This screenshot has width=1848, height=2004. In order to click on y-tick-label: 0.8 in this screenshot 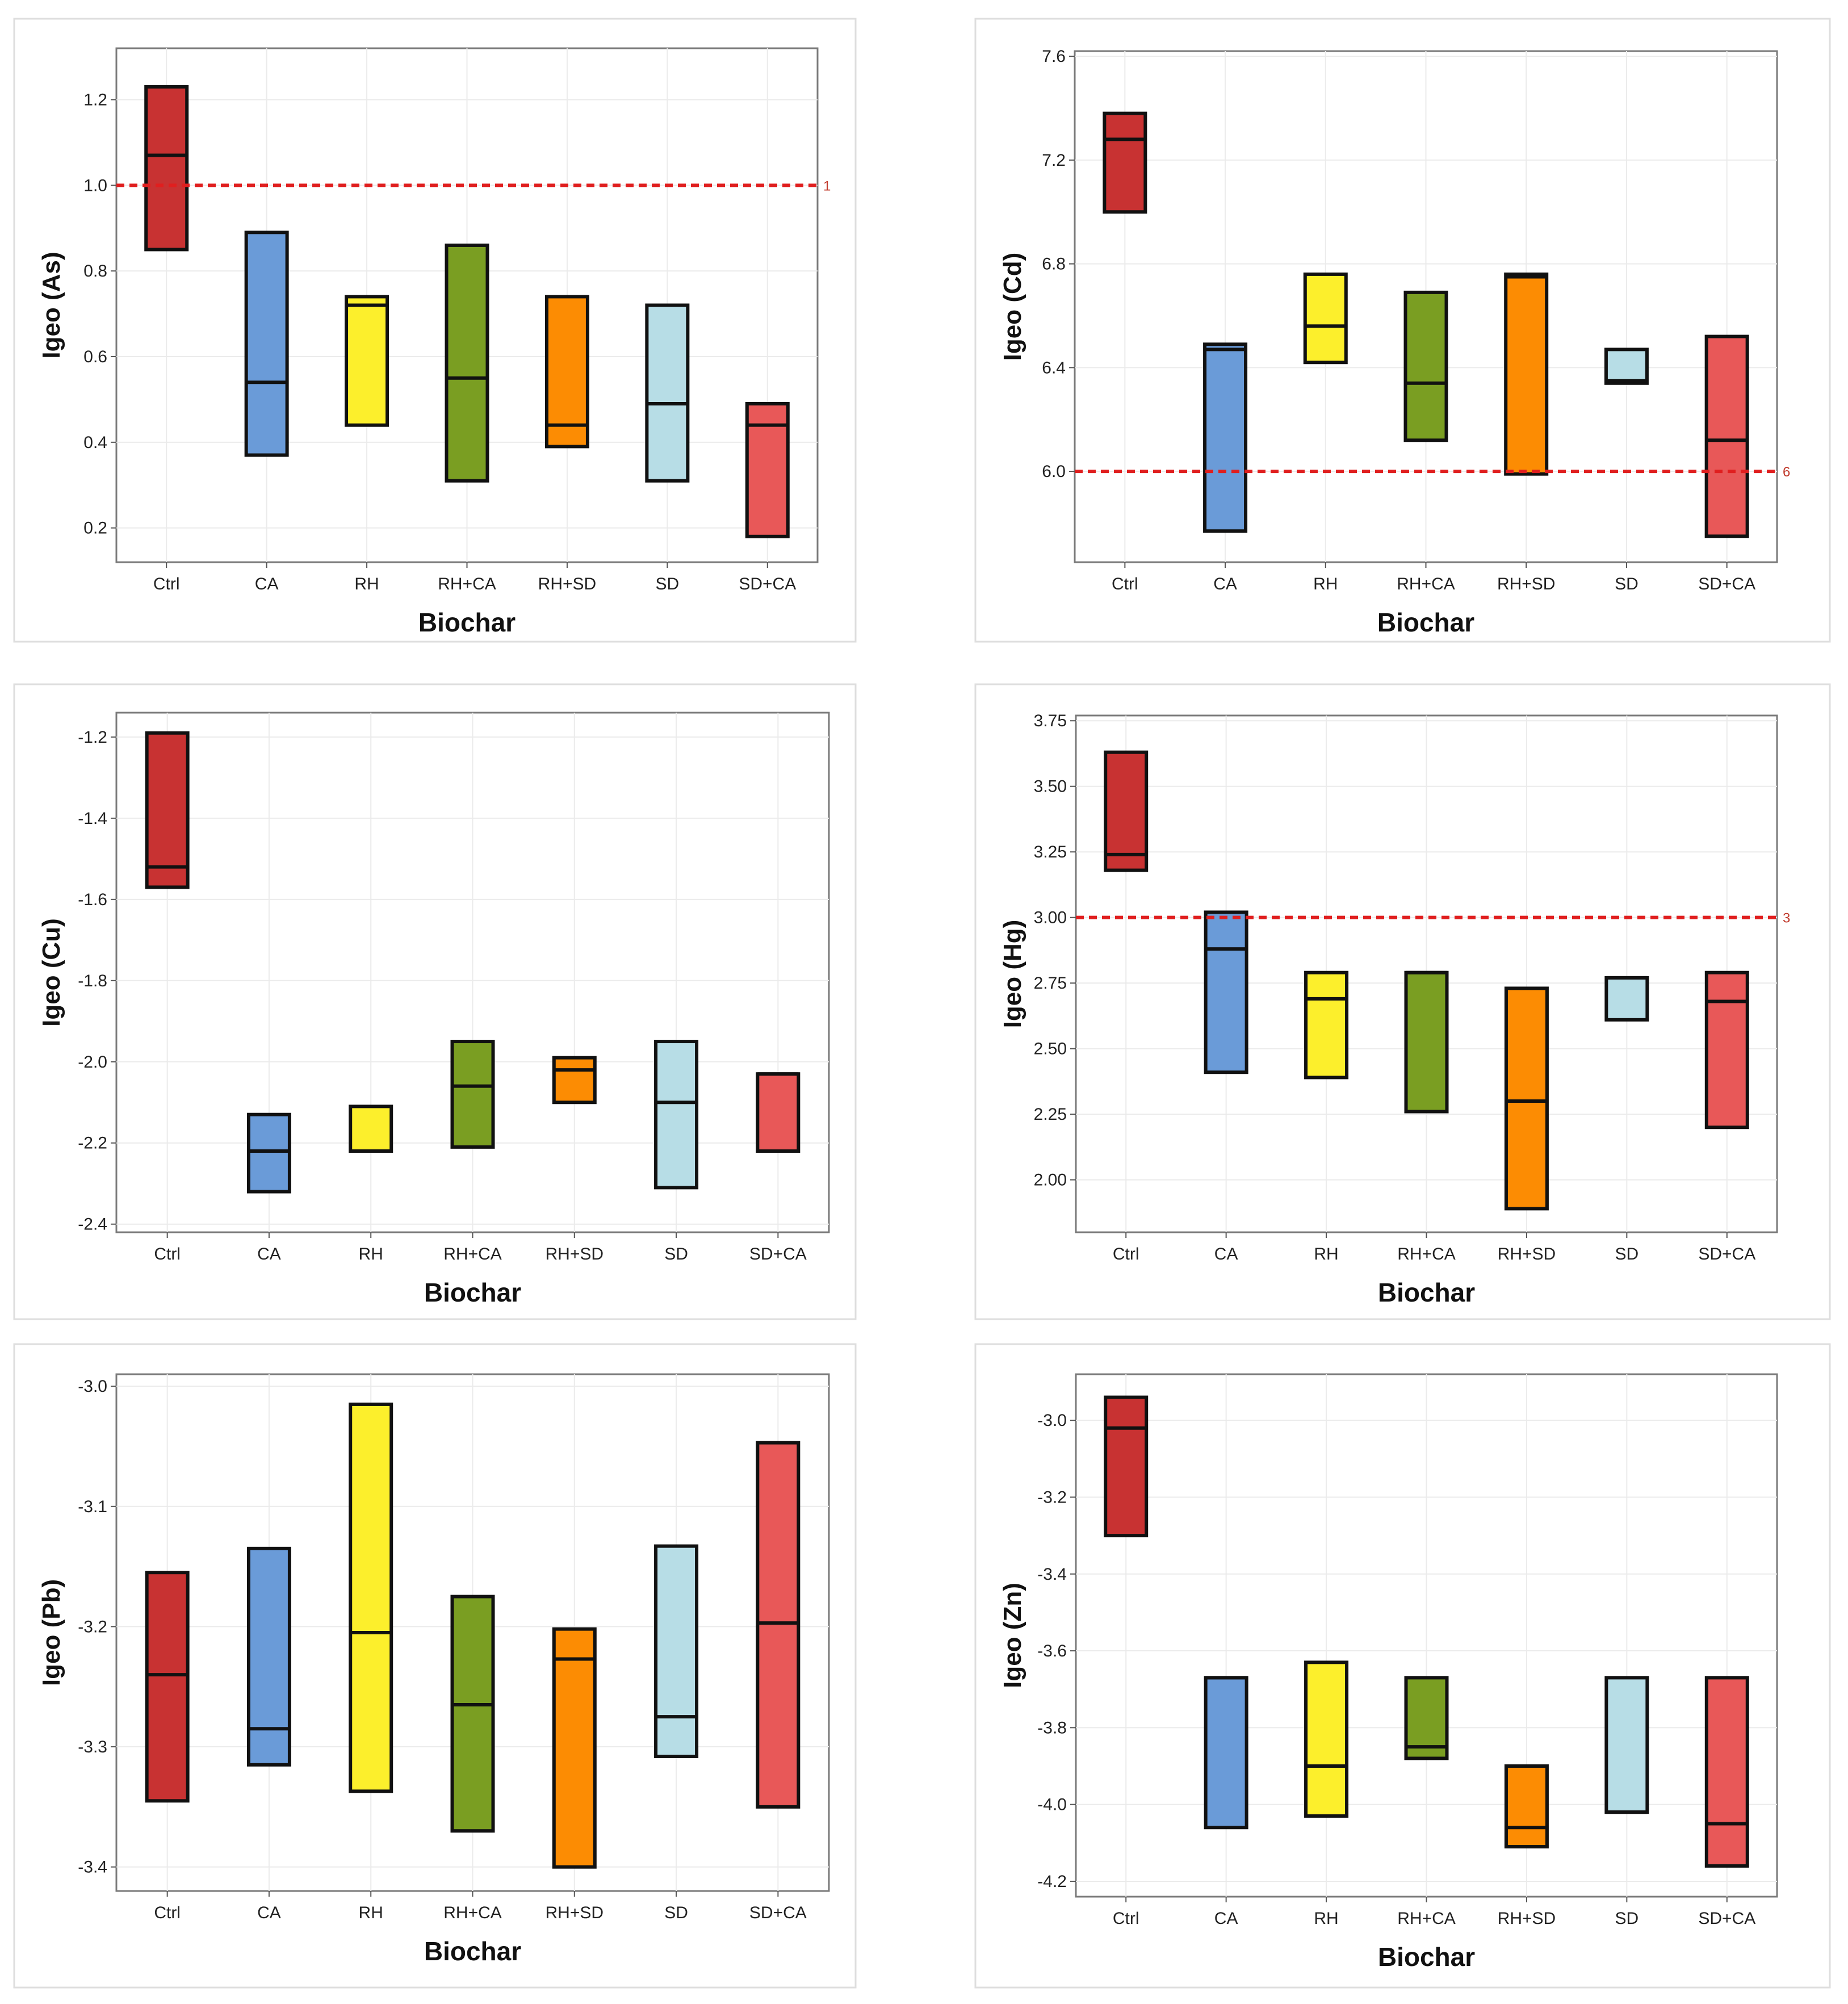, I will do `click(95, 271)`.